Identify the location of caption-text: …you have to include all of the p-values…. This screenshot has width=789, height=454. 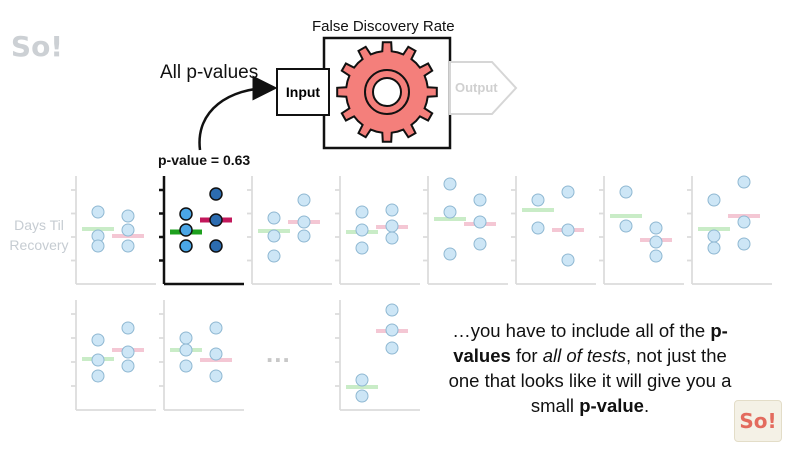
(590, 368).